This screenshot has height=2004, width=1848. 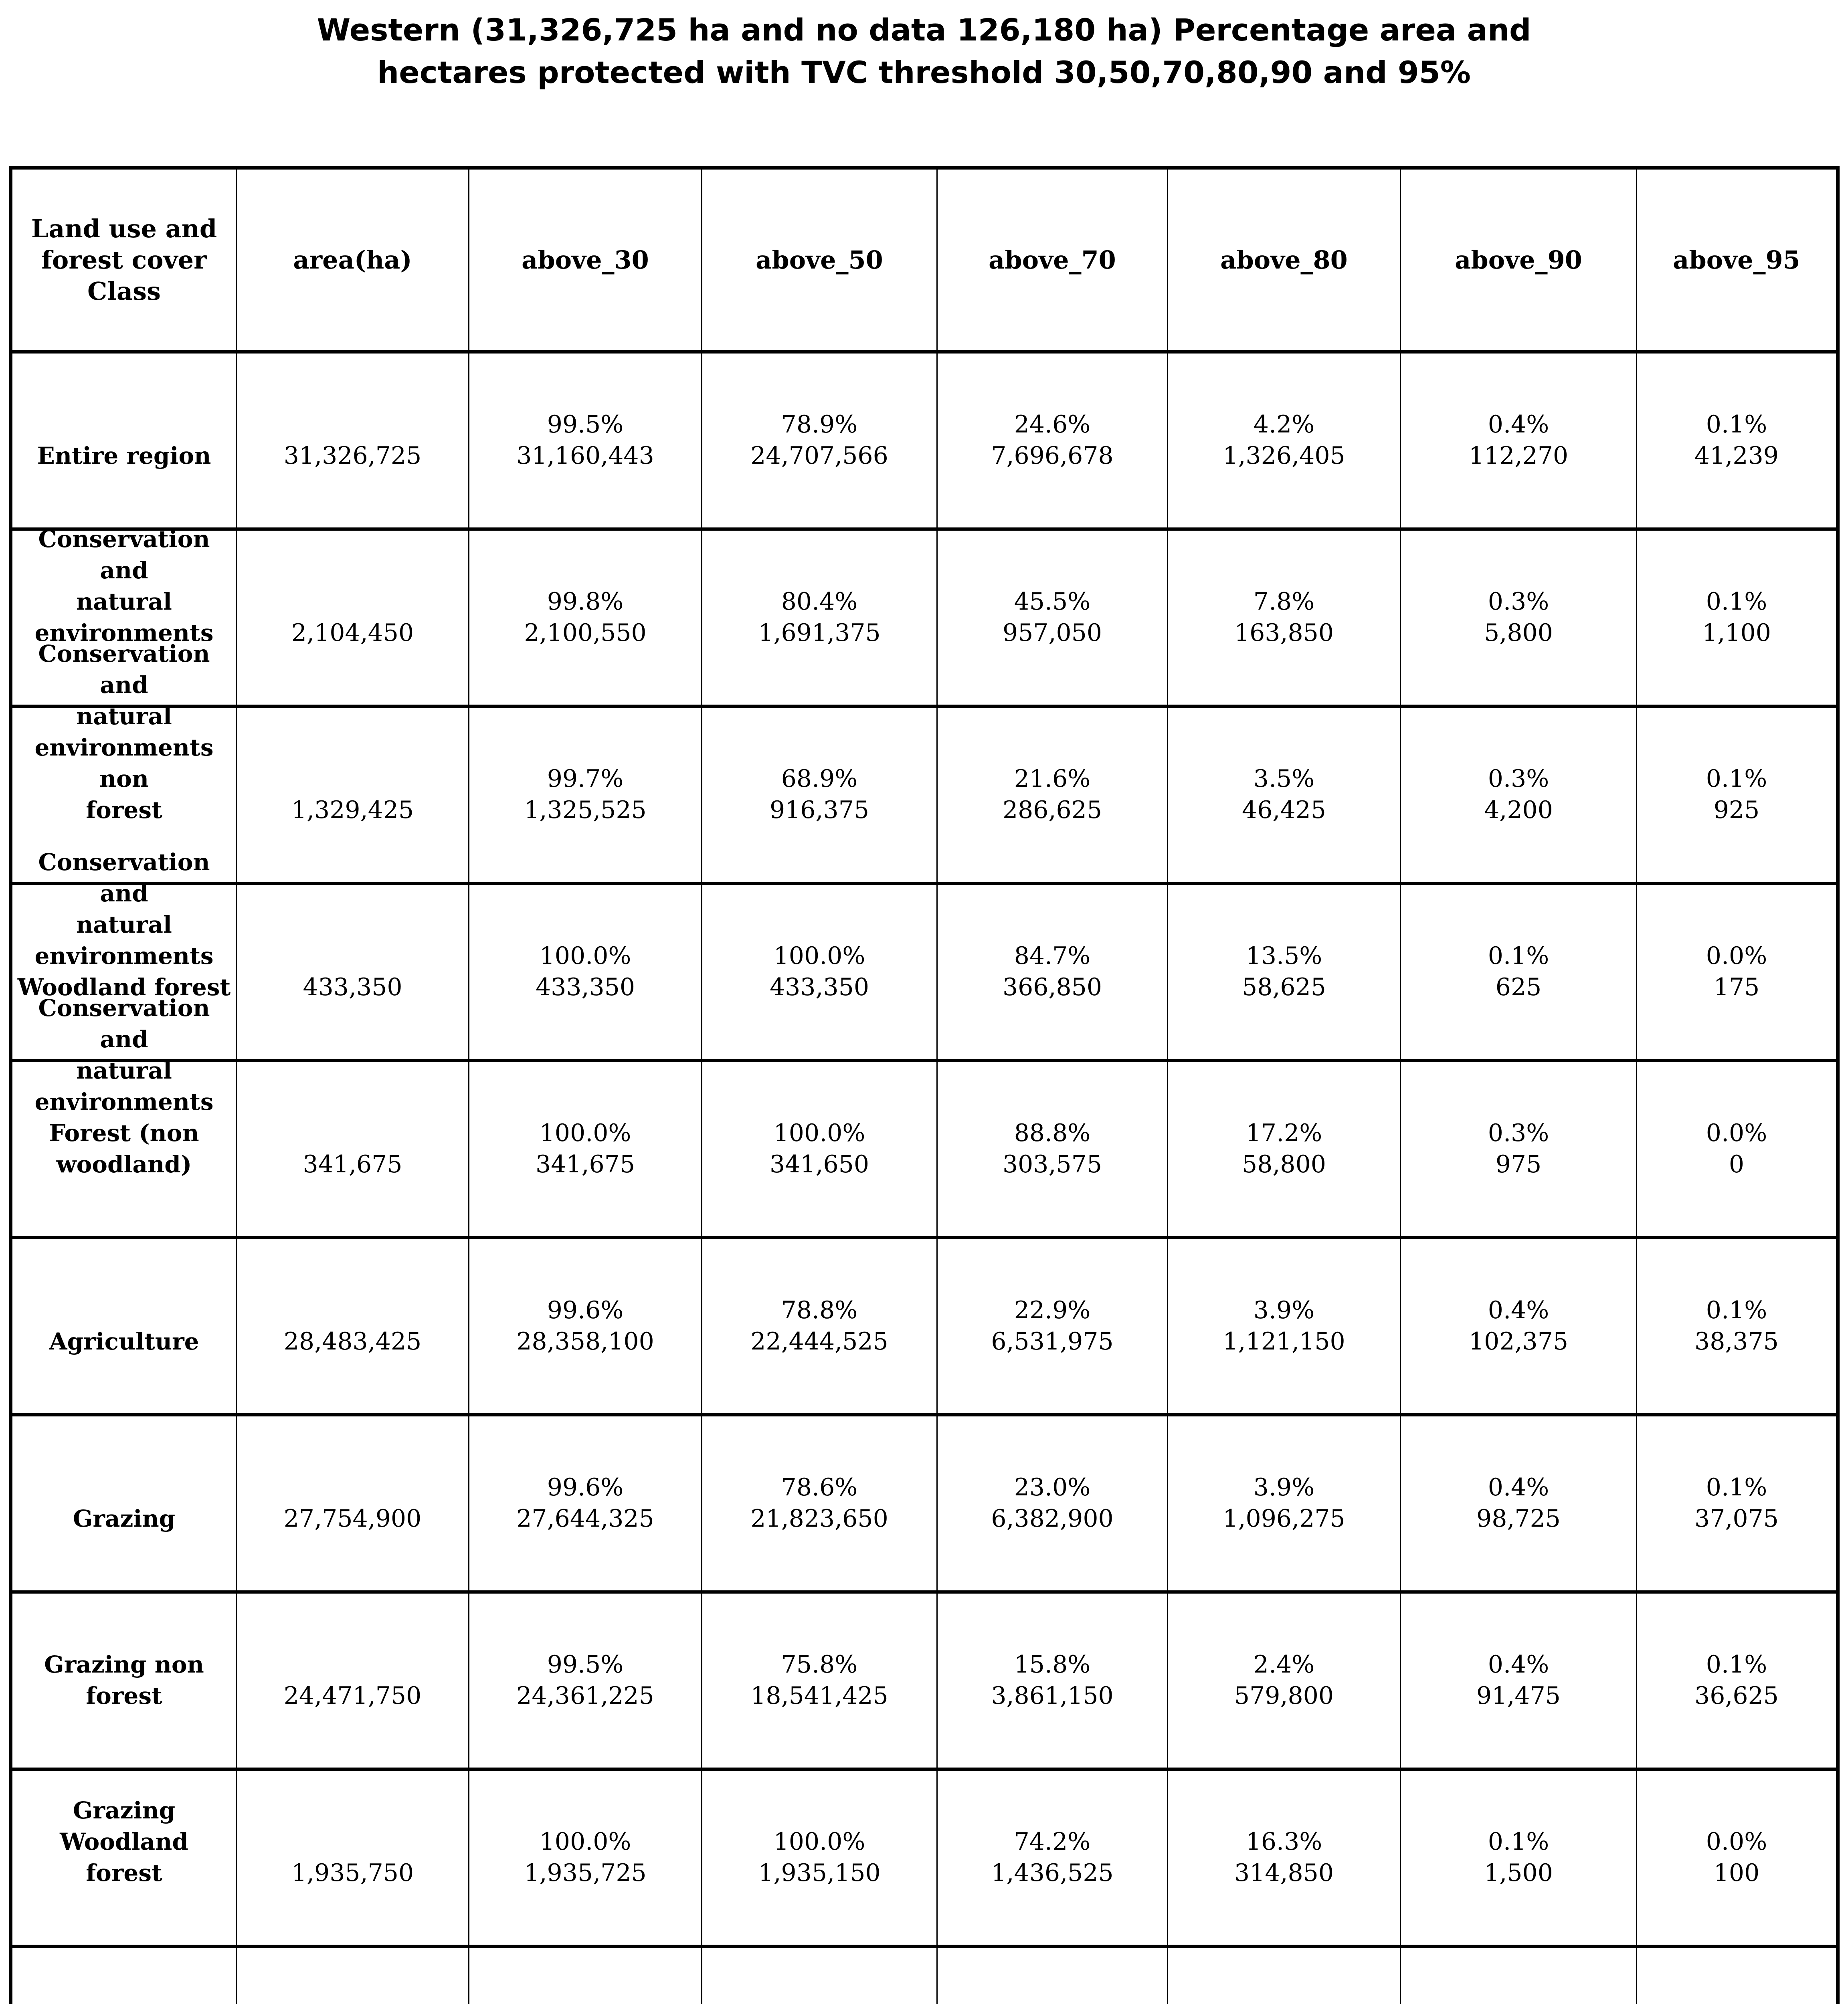 What do you see at coordinates (819, 810) in the screenshot?
I see `hectares-value: 916,375` at bounding box center [819, 810].